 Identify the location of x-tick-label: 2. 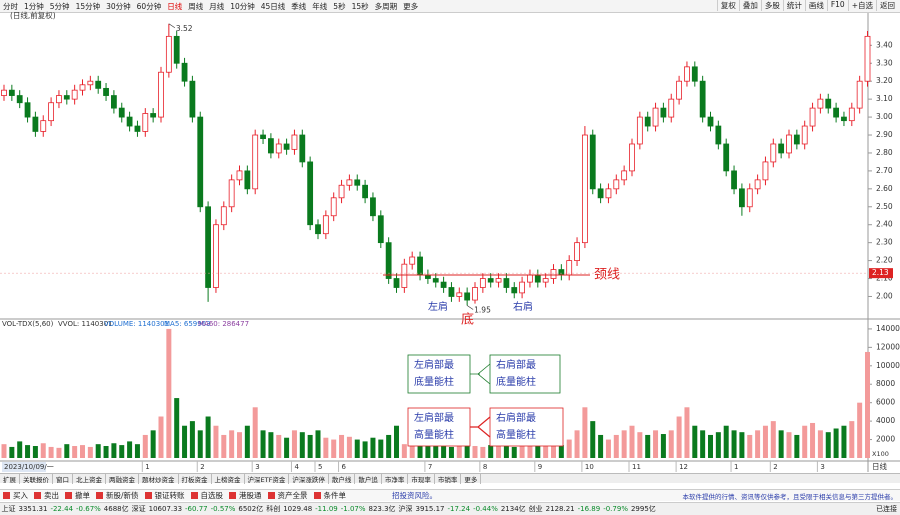
(775, 467).